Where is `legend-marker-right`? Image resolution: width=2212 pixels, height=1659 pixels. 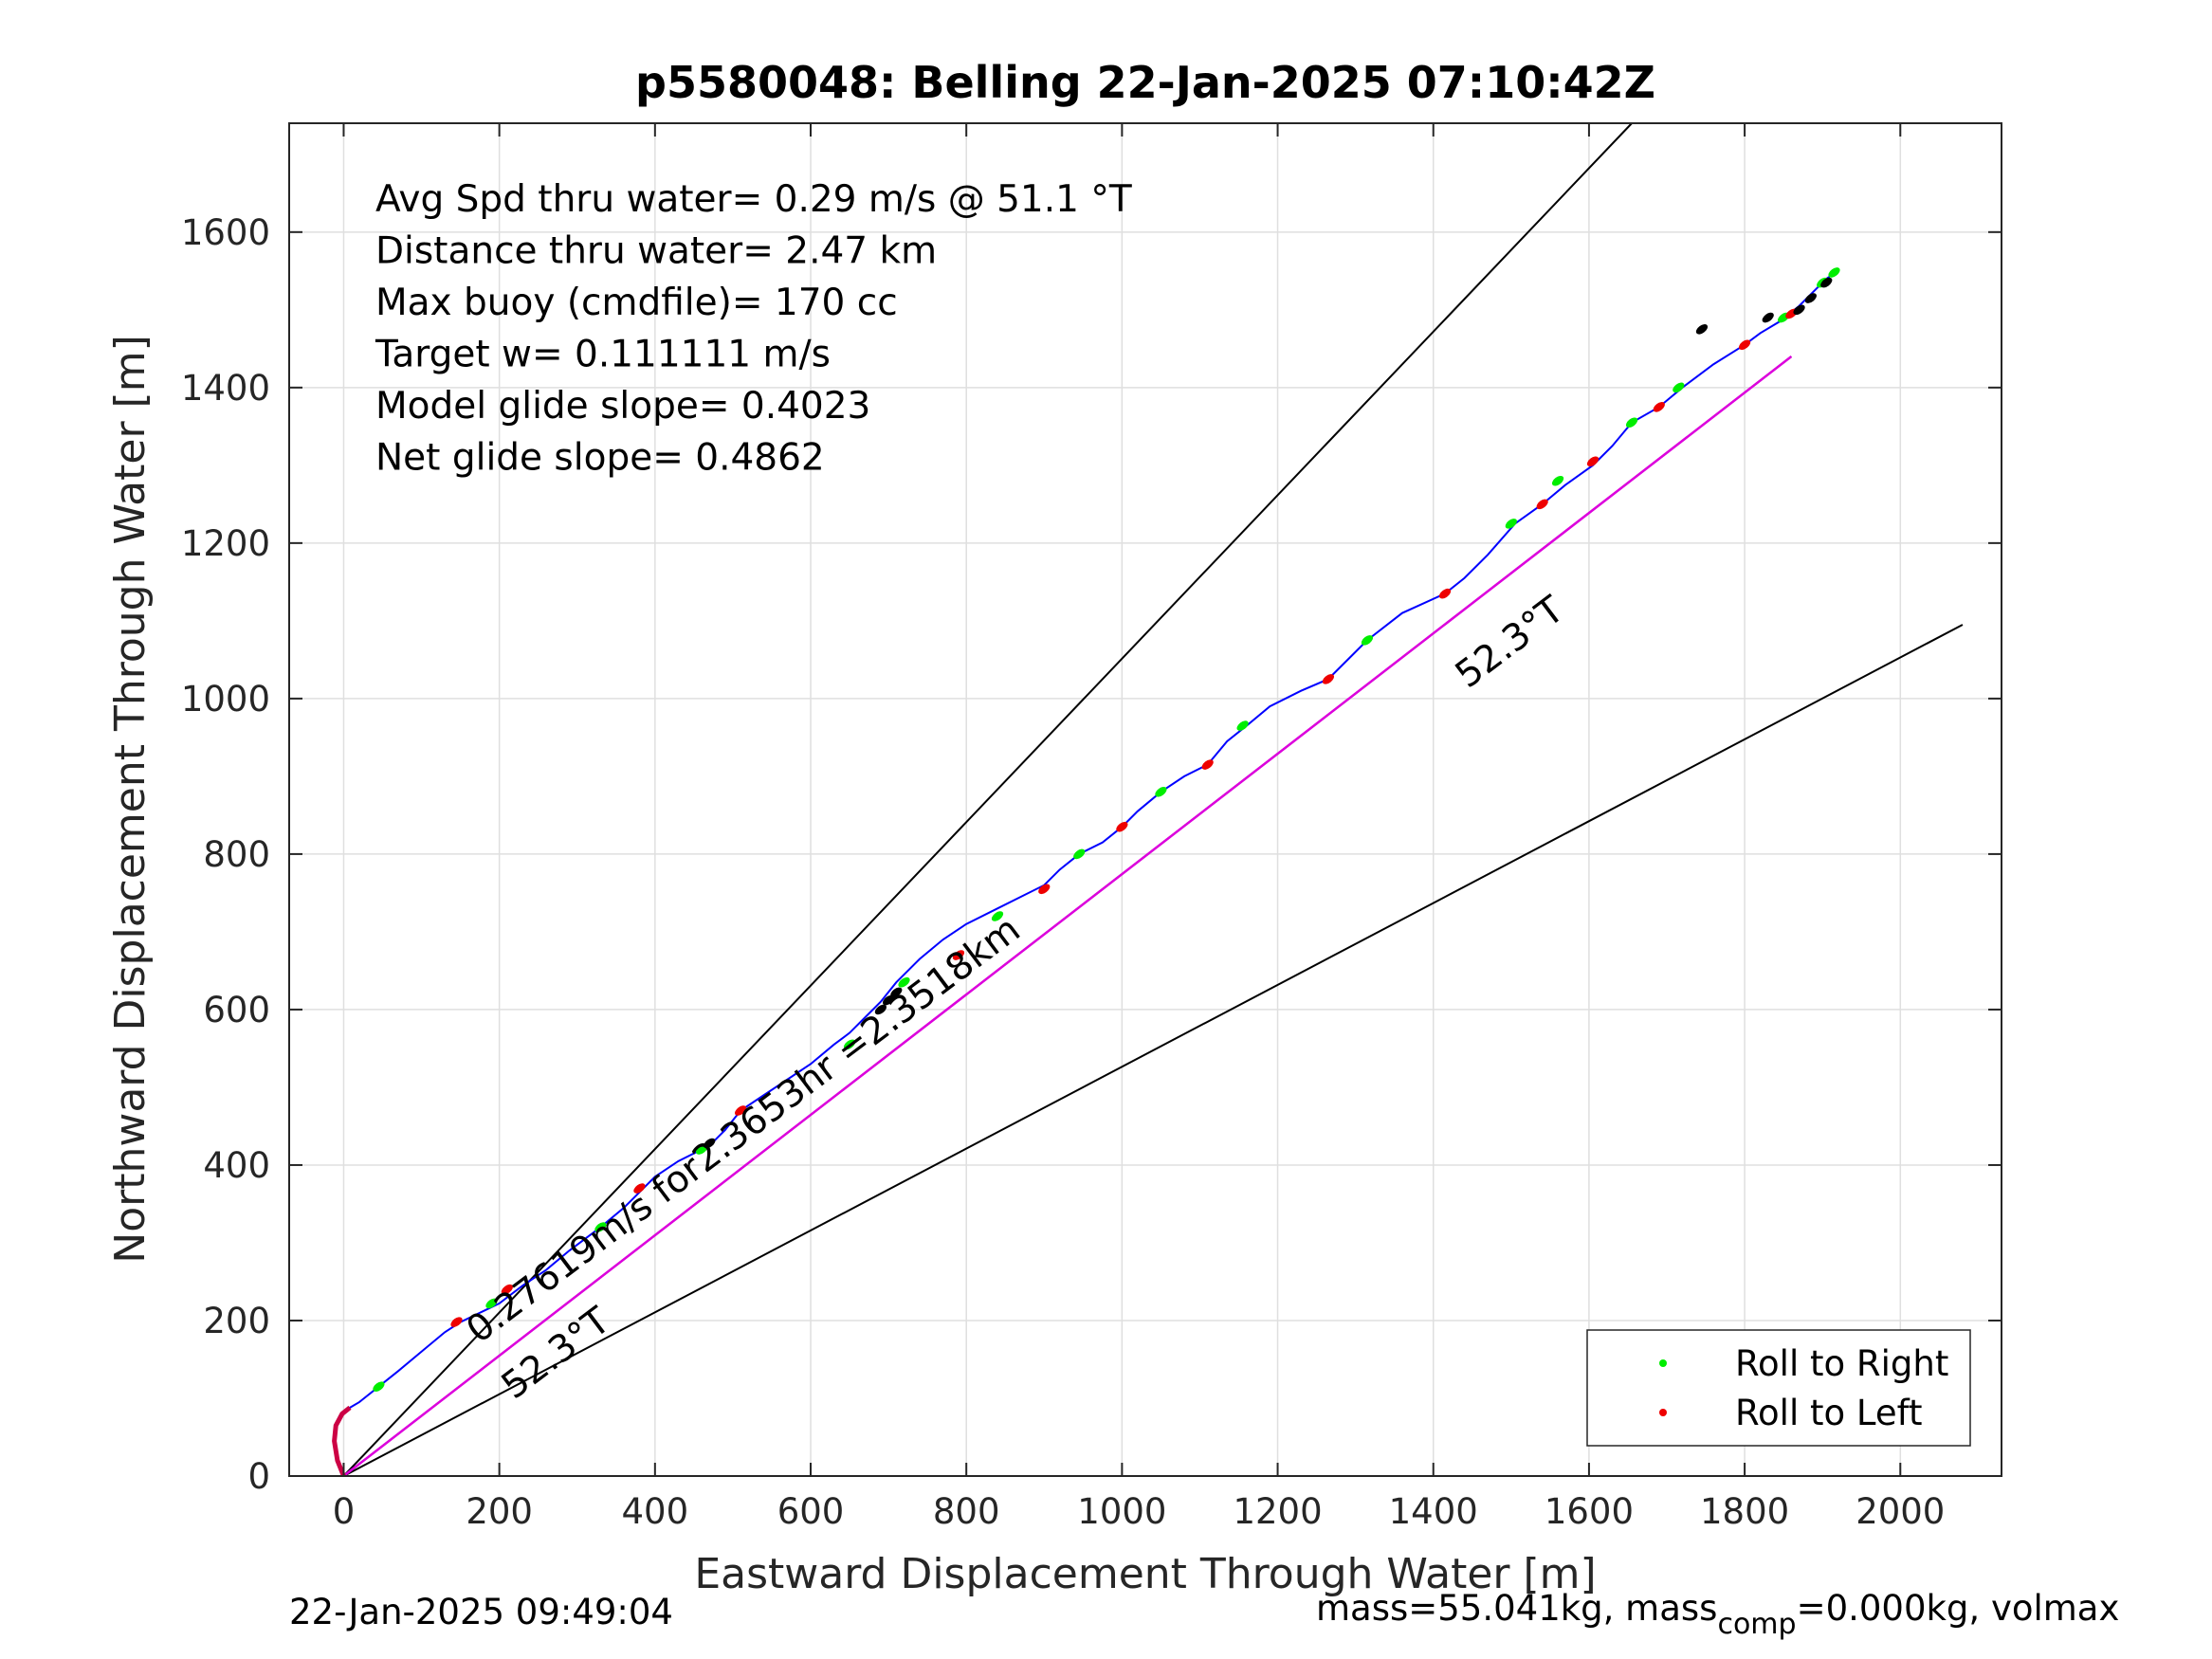
legend-marker-right is located at coordinates (1663, 1363).